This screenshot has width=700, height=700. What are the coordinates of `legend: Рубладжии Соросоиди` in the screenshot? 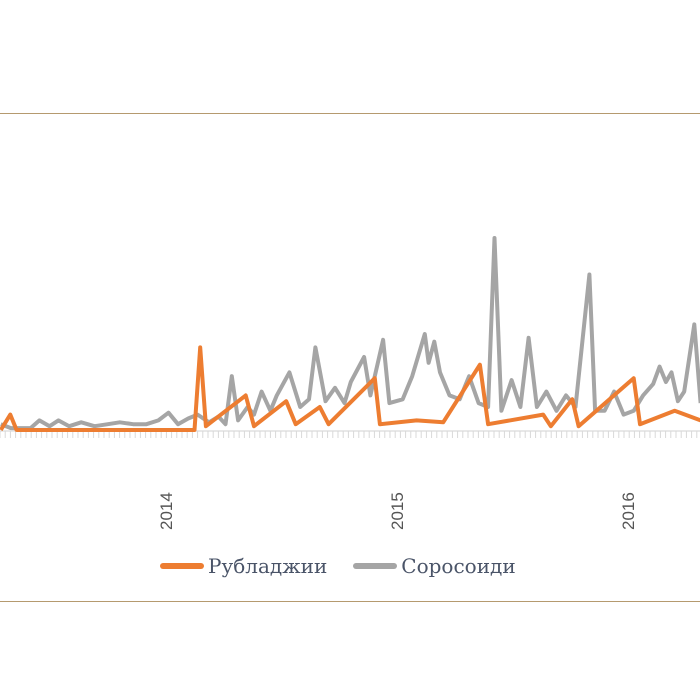 It's located at (351, 566).